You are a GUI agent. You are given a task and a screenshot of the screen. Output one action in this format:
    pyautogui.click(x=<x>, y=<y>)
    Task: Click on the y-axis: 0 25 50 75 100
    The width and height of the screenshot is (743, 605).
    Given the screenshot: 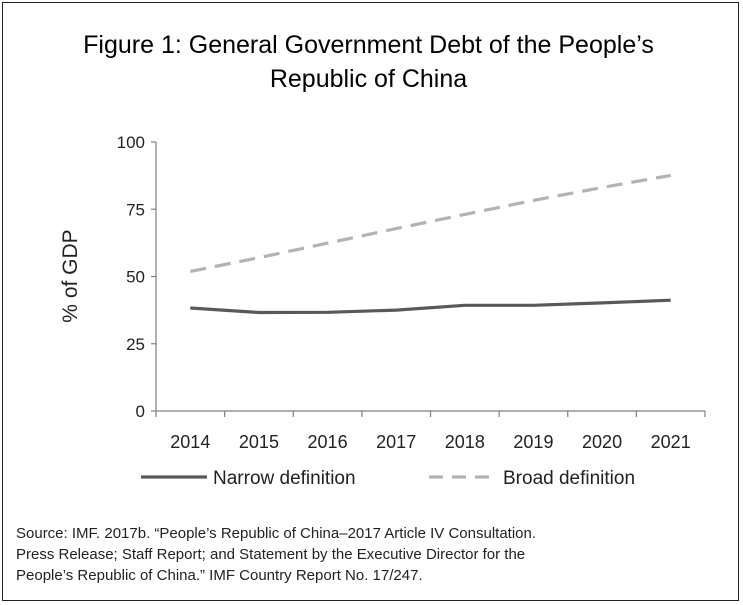 What is the action you would take?
    pyautogui.click(x=137, y=277)
    